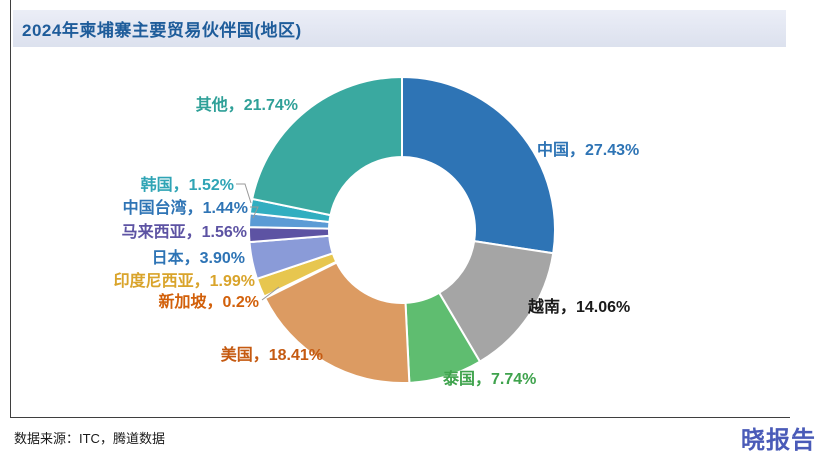 This screenshot has height=451, width=822. Describe the element at coordinates (778, 439) in the screenshot. I see `brand-logo-text: 晓报告` at that location.